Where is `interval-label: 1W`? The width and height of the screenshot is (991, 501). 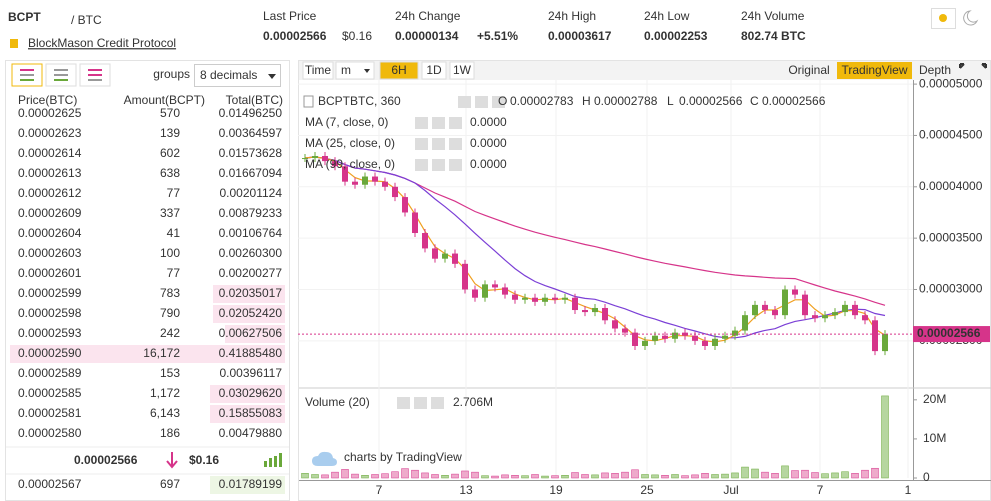
interval-label: 1W is located at coordinates (462, 70).